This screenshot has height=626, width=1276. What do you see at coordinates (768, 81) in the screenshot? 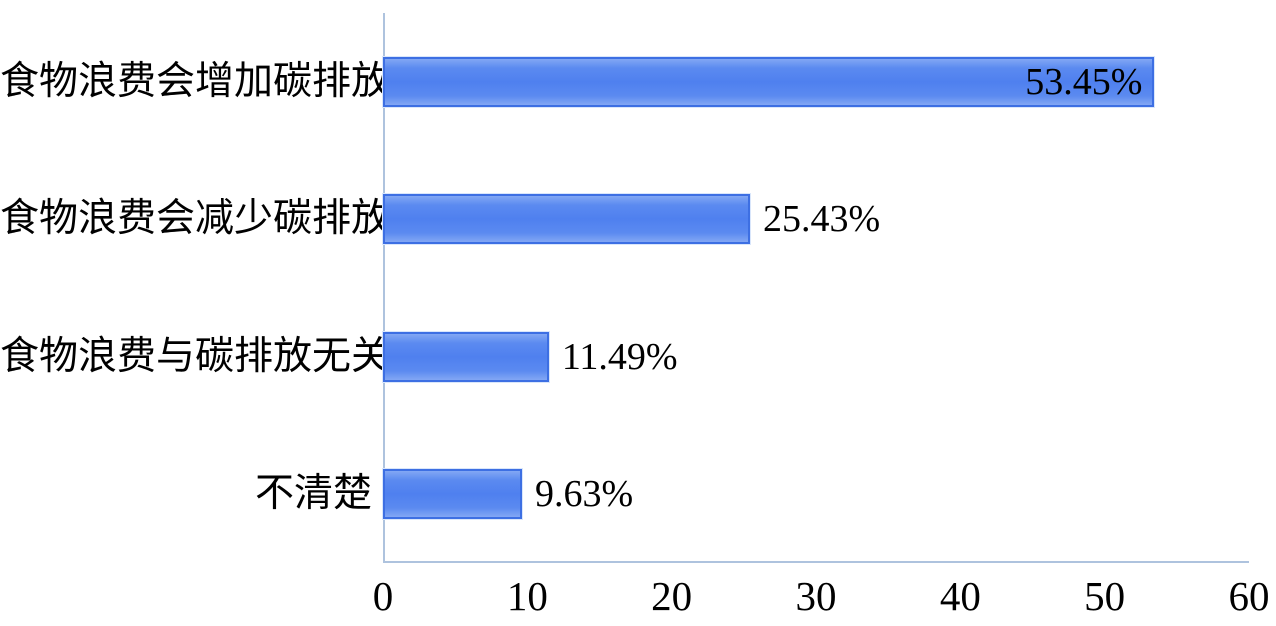
I see `bar-segment-1: 53.45%` at bounding box center [768, 81].